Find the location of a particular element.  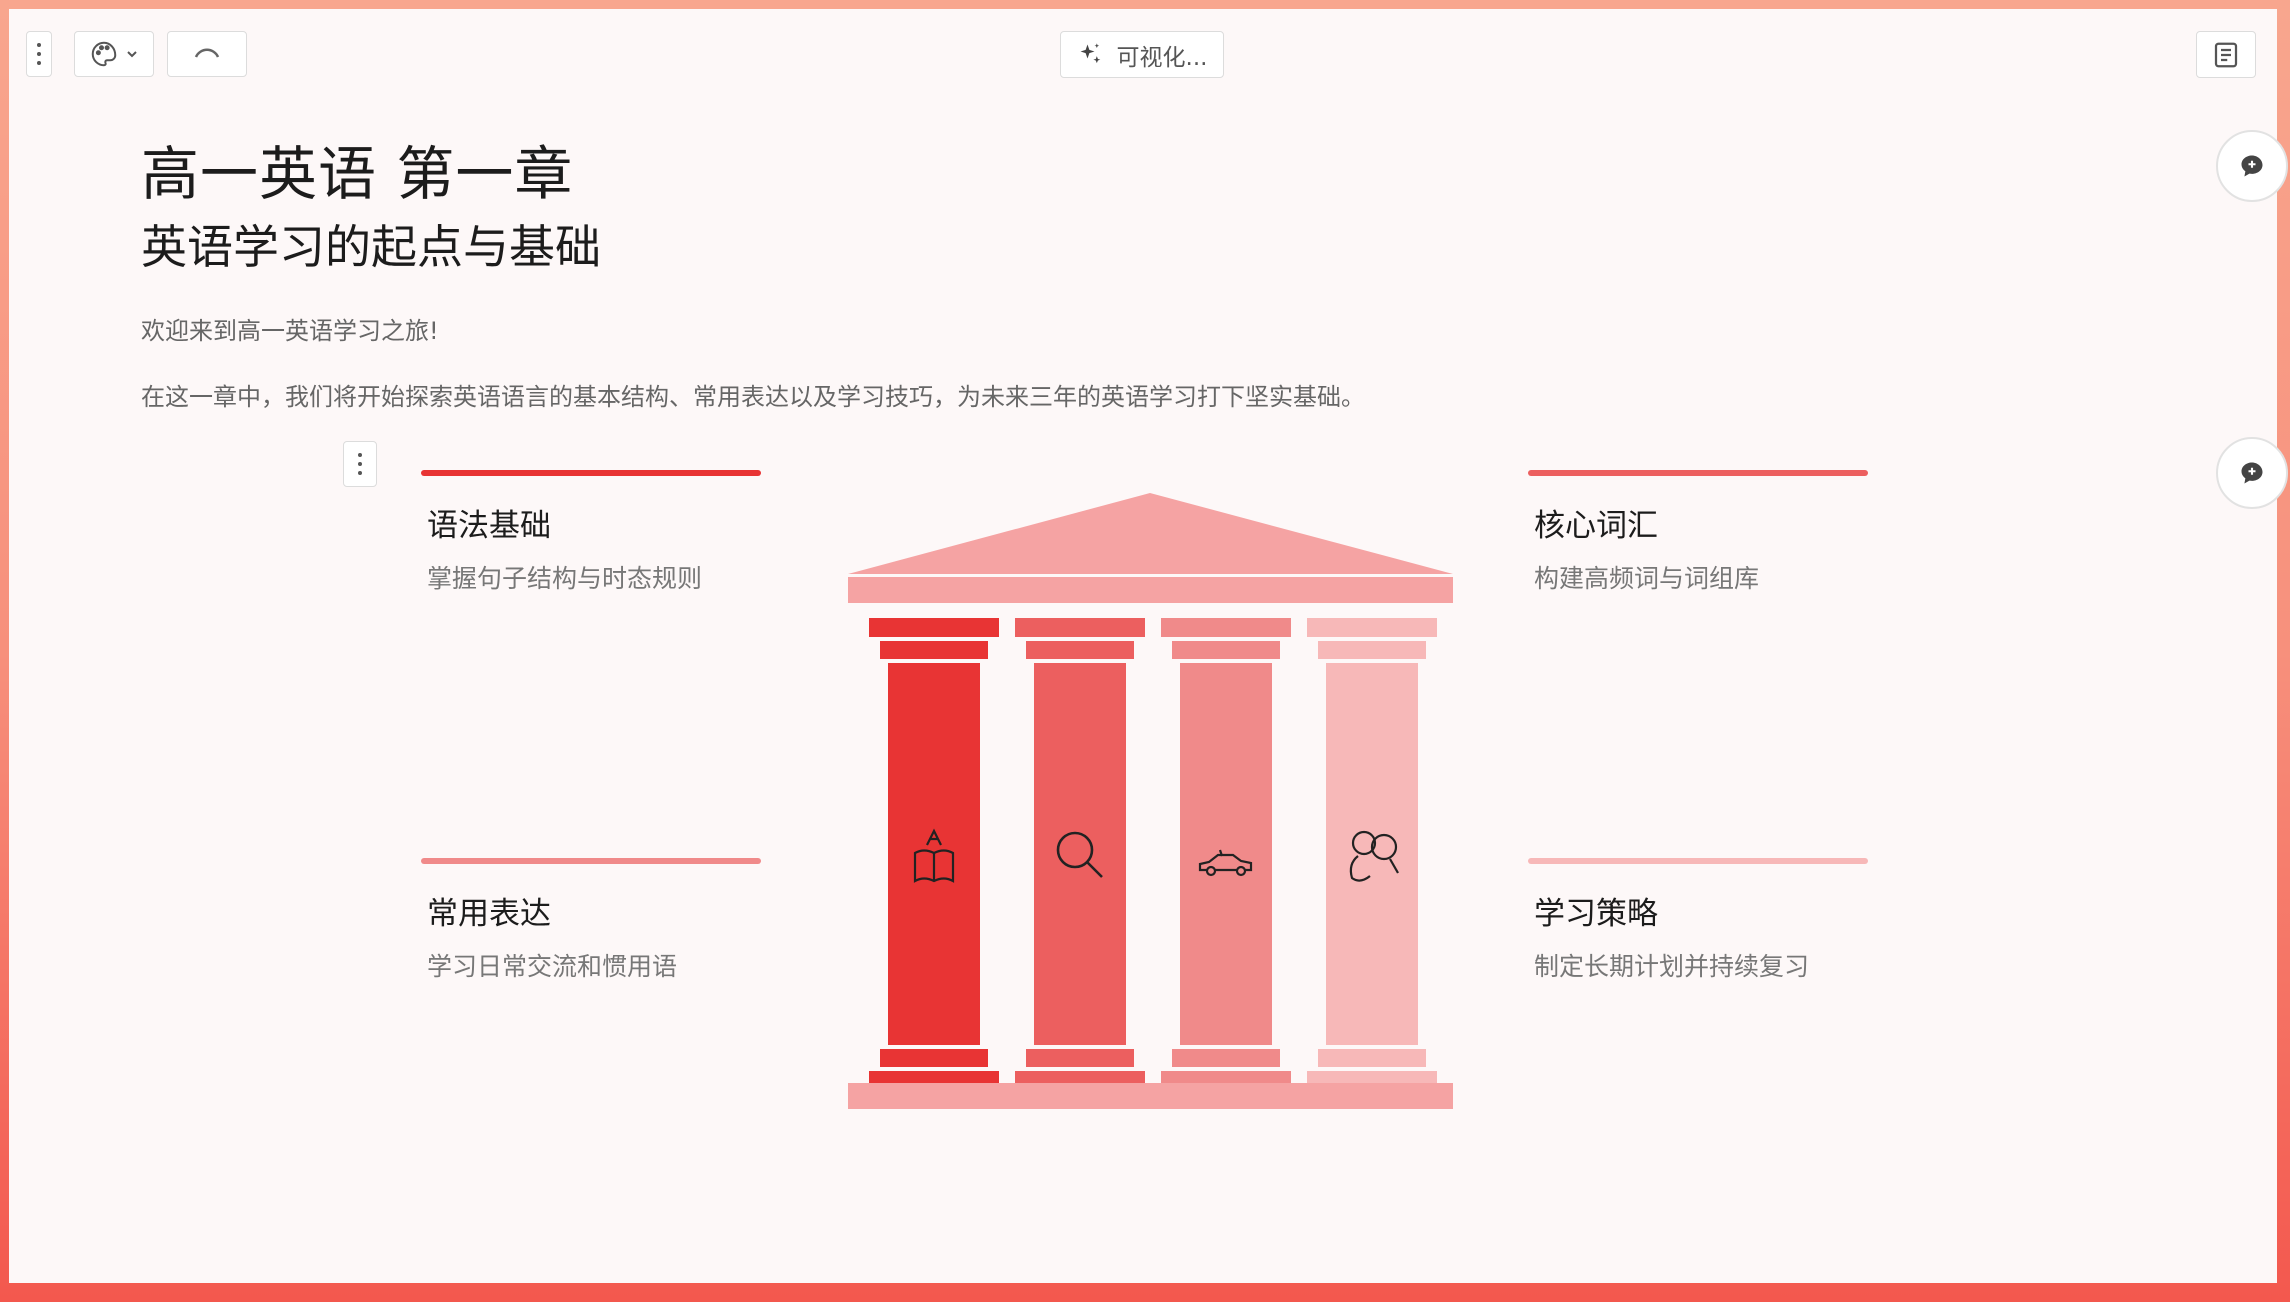

pillar-card-title: 学习策略 is located at coordinates (1596, 914).